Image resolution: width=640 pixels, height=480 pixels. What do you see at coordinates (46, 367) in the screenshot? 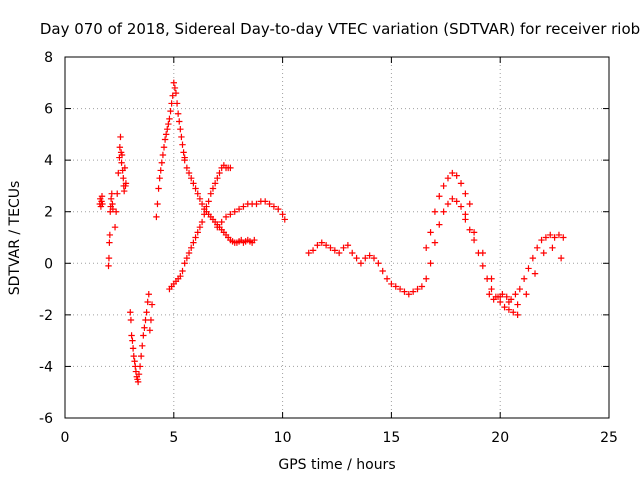
I see `y-tick-label: -4` at bounding box center [46, 367].